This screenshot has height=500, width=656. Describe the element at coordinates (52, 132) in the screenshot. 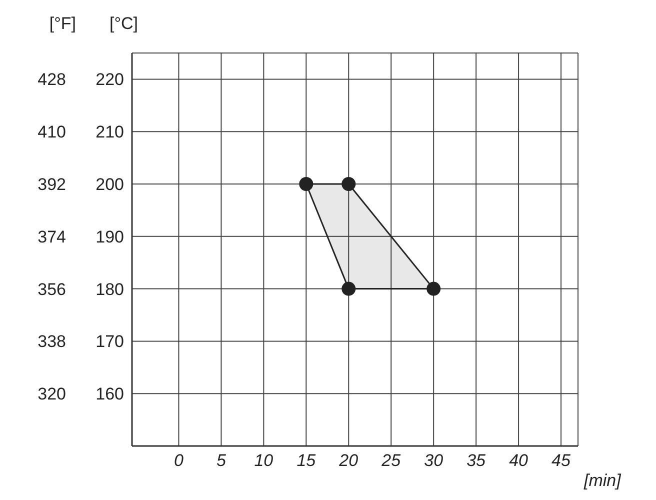

I see `y2-tick-label: 410` at that location.